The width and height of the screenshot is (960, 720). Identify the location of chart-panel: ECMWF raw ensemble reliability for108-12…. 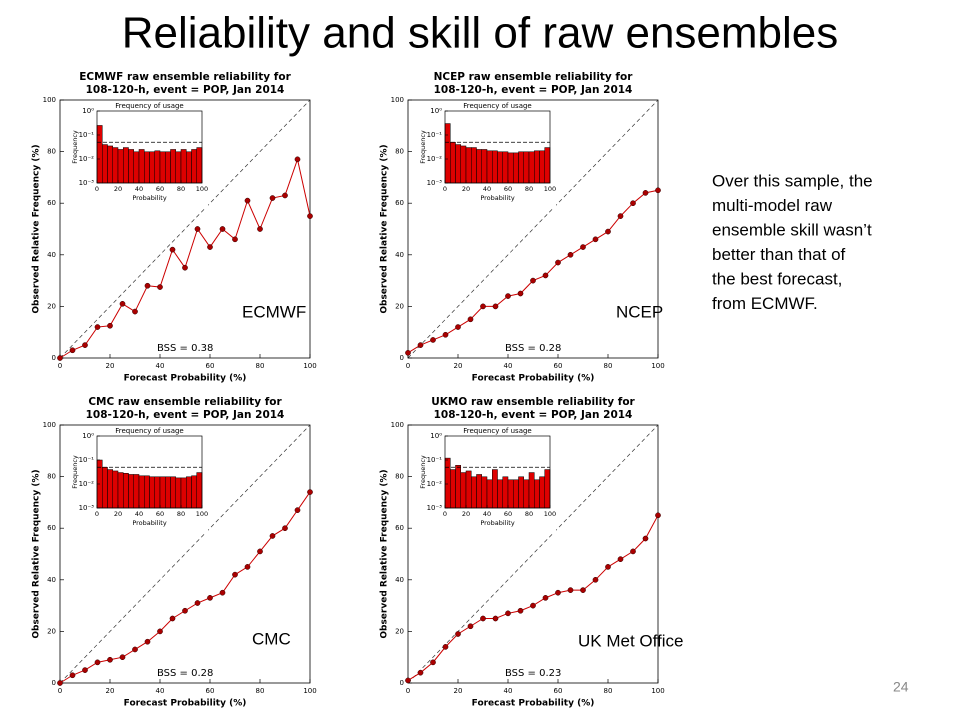
(174, 226).